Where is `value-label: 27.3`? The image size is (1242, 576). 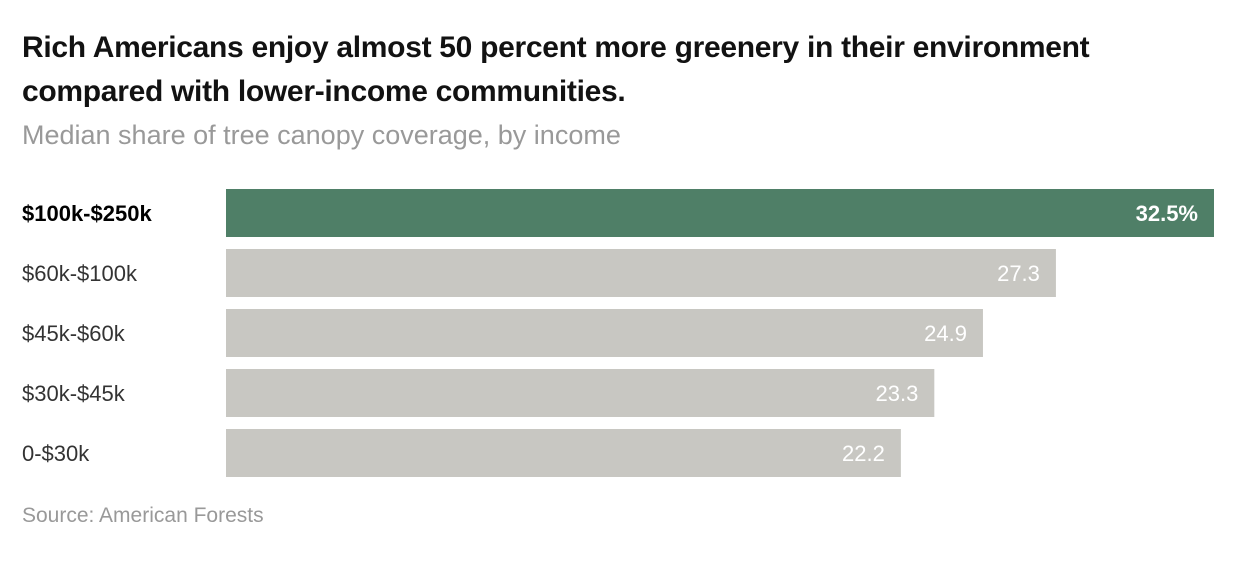 value-label: 27.3 is located at coordinates (1018, 273).